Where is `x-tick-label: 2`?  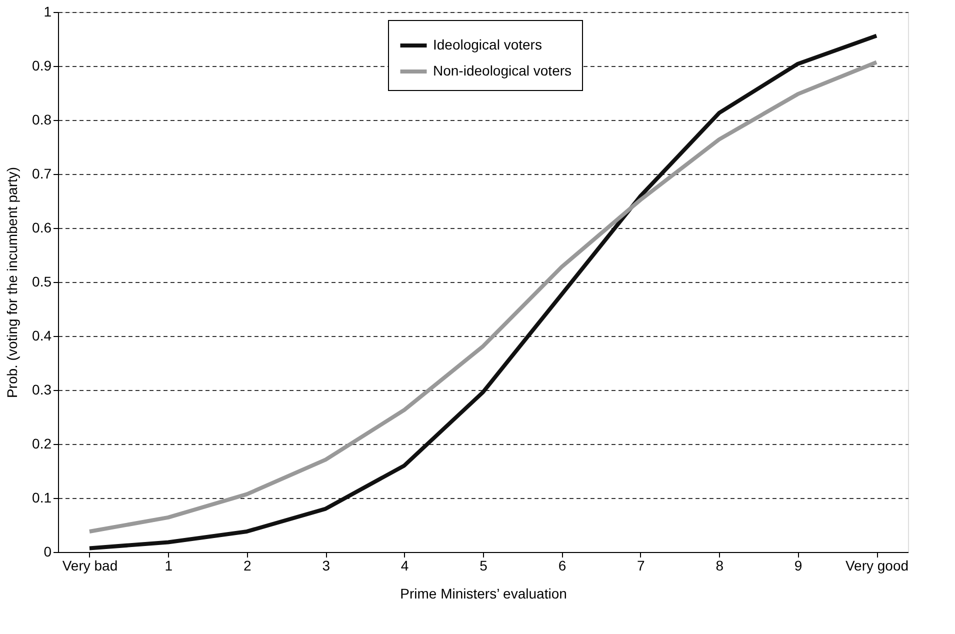 x-tick-label: 2 is located at coordinates (247, 566).